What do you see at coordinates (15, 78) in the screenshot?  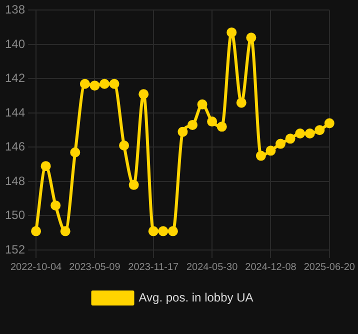 I see `y-tick-label: 142` at bounding box center [15, 78].